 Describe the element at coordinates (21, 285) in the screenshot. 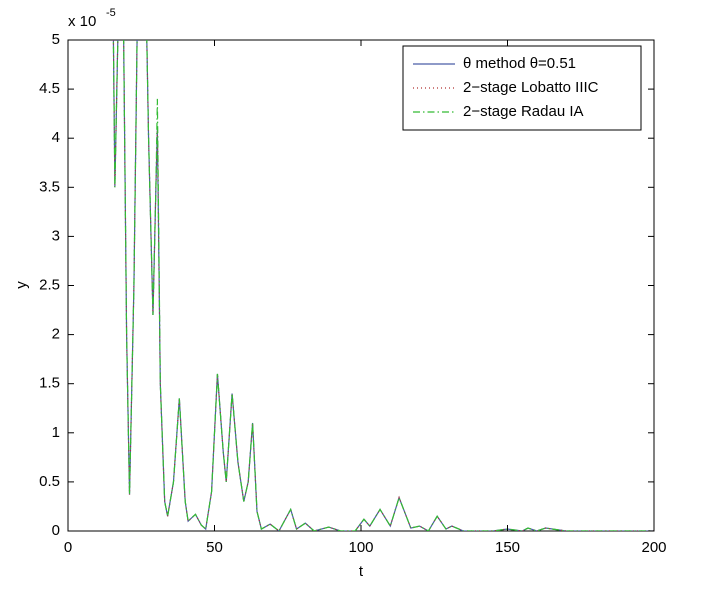

I see `y-axis-label: y` at that location.